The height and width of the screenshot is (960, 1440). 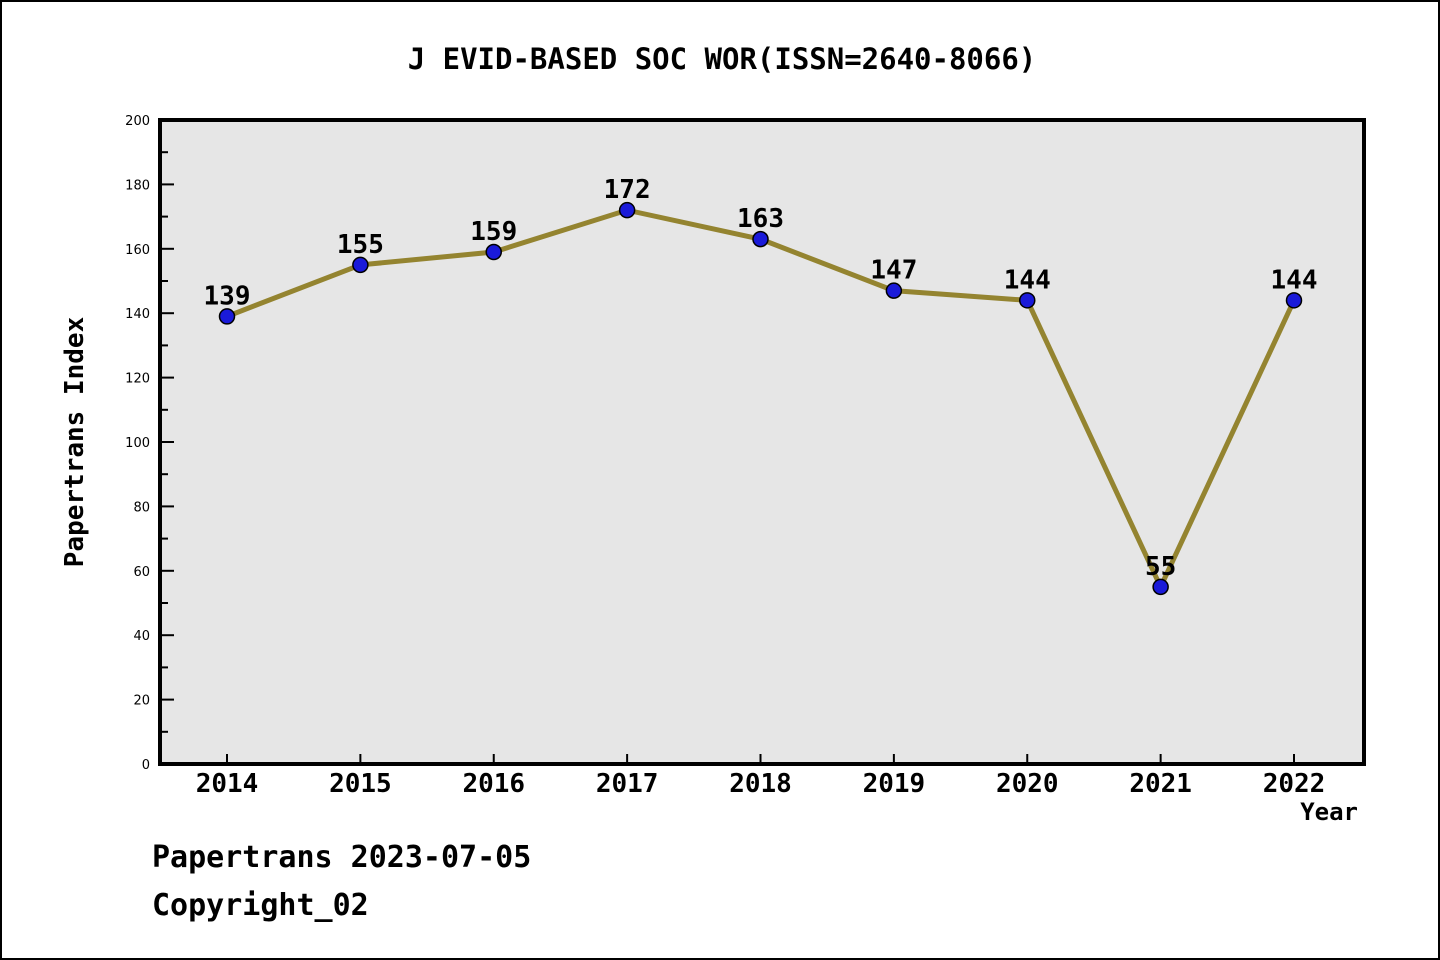 I want to click on y-tick-label: 80, so click(x=141, y=507).